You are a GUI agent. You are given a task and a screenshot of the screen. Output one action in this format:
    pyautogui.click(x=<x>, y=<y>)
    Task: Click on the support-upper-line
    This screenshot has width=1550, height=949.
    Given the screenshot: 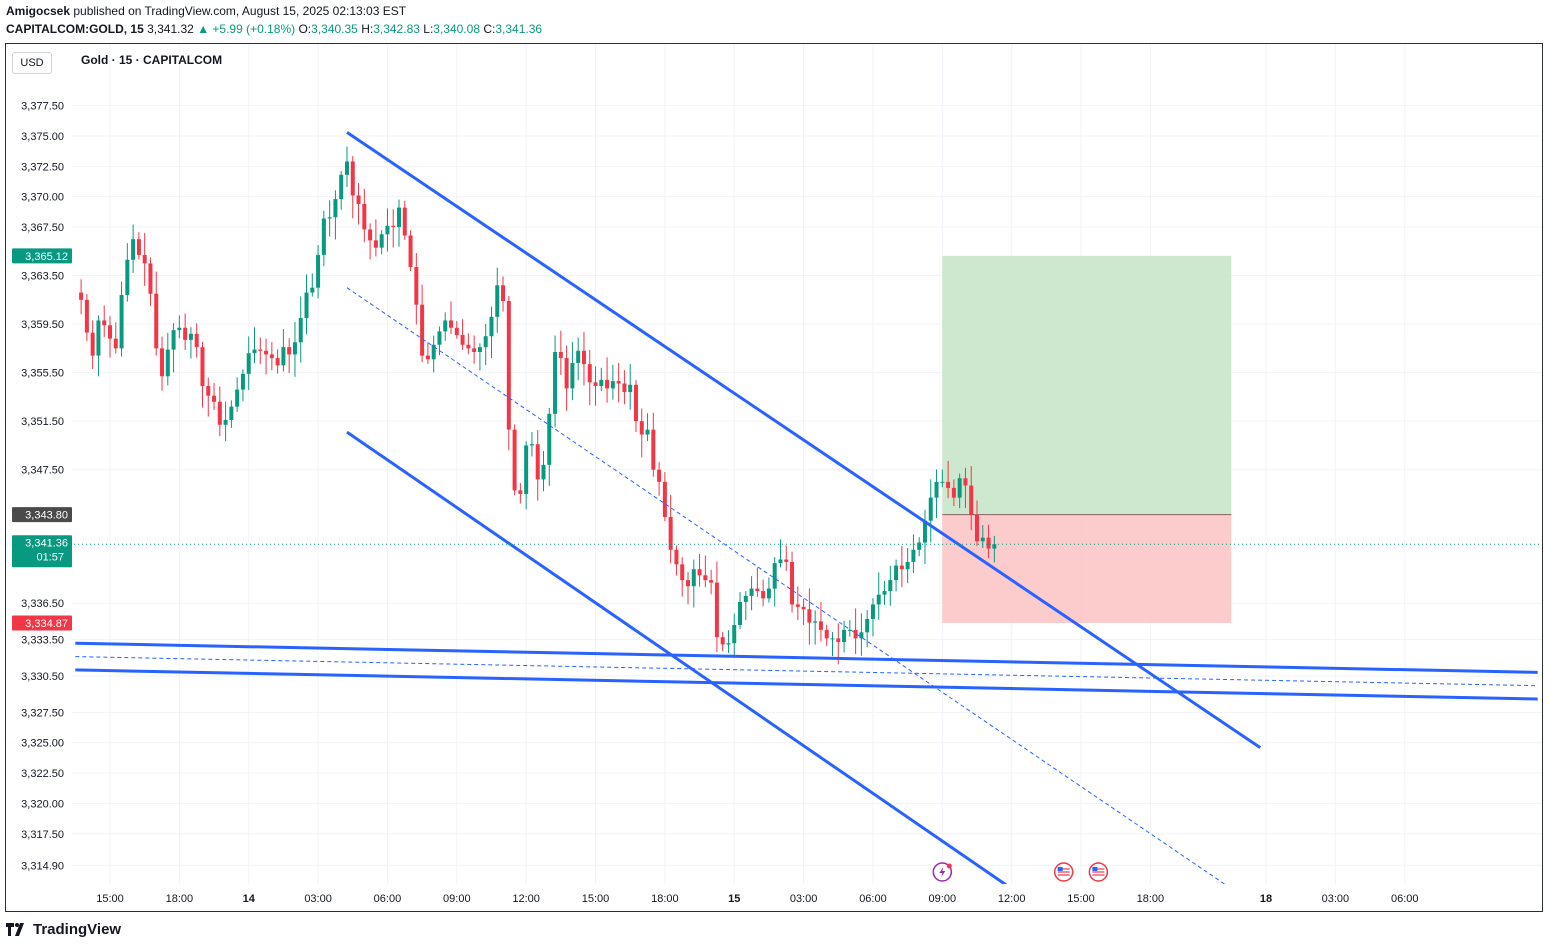 What is the action you would take?
    pyautogui.click(x=806, y=657)
    